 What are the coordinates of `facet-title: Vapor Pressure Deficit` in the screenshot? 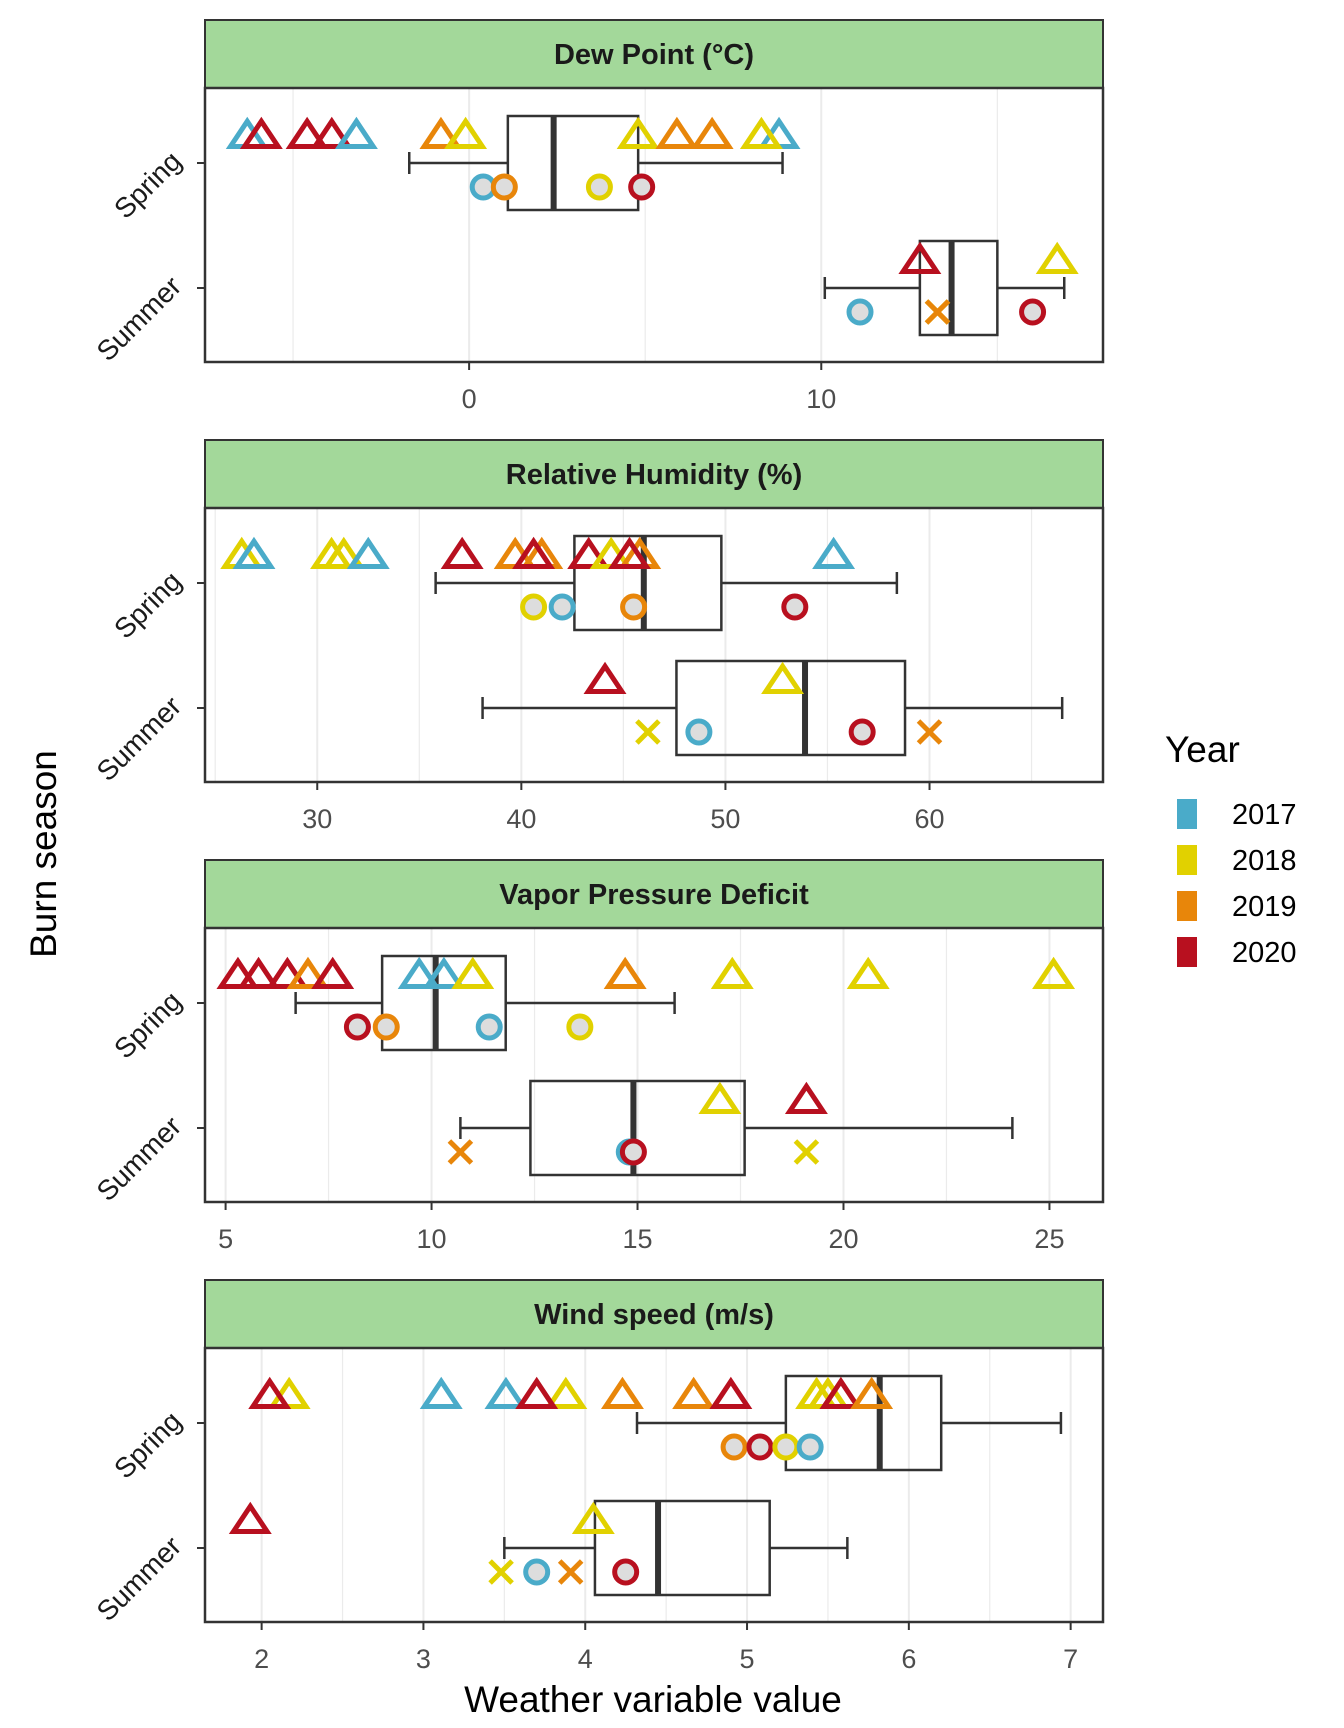 It's located at (654, 895).